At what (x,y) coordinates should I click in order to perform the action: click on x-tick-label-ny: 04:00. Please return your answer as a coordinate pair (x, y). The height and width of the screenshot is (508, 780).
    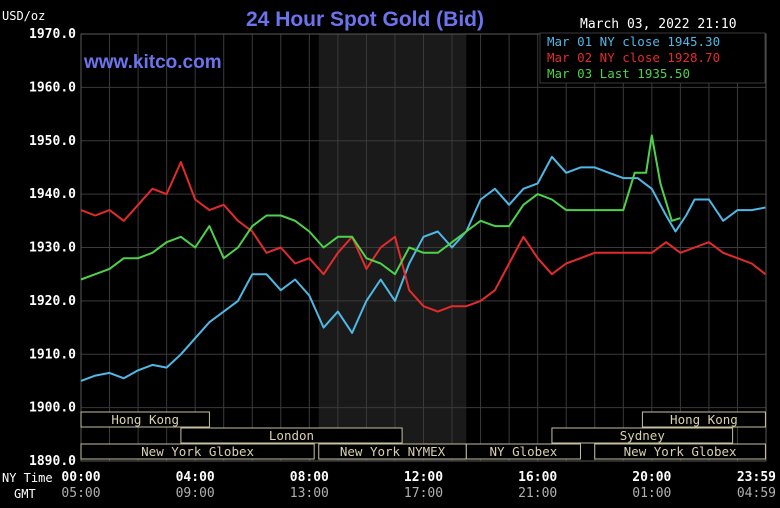
    Looking at the image, I should click on (195, 477).